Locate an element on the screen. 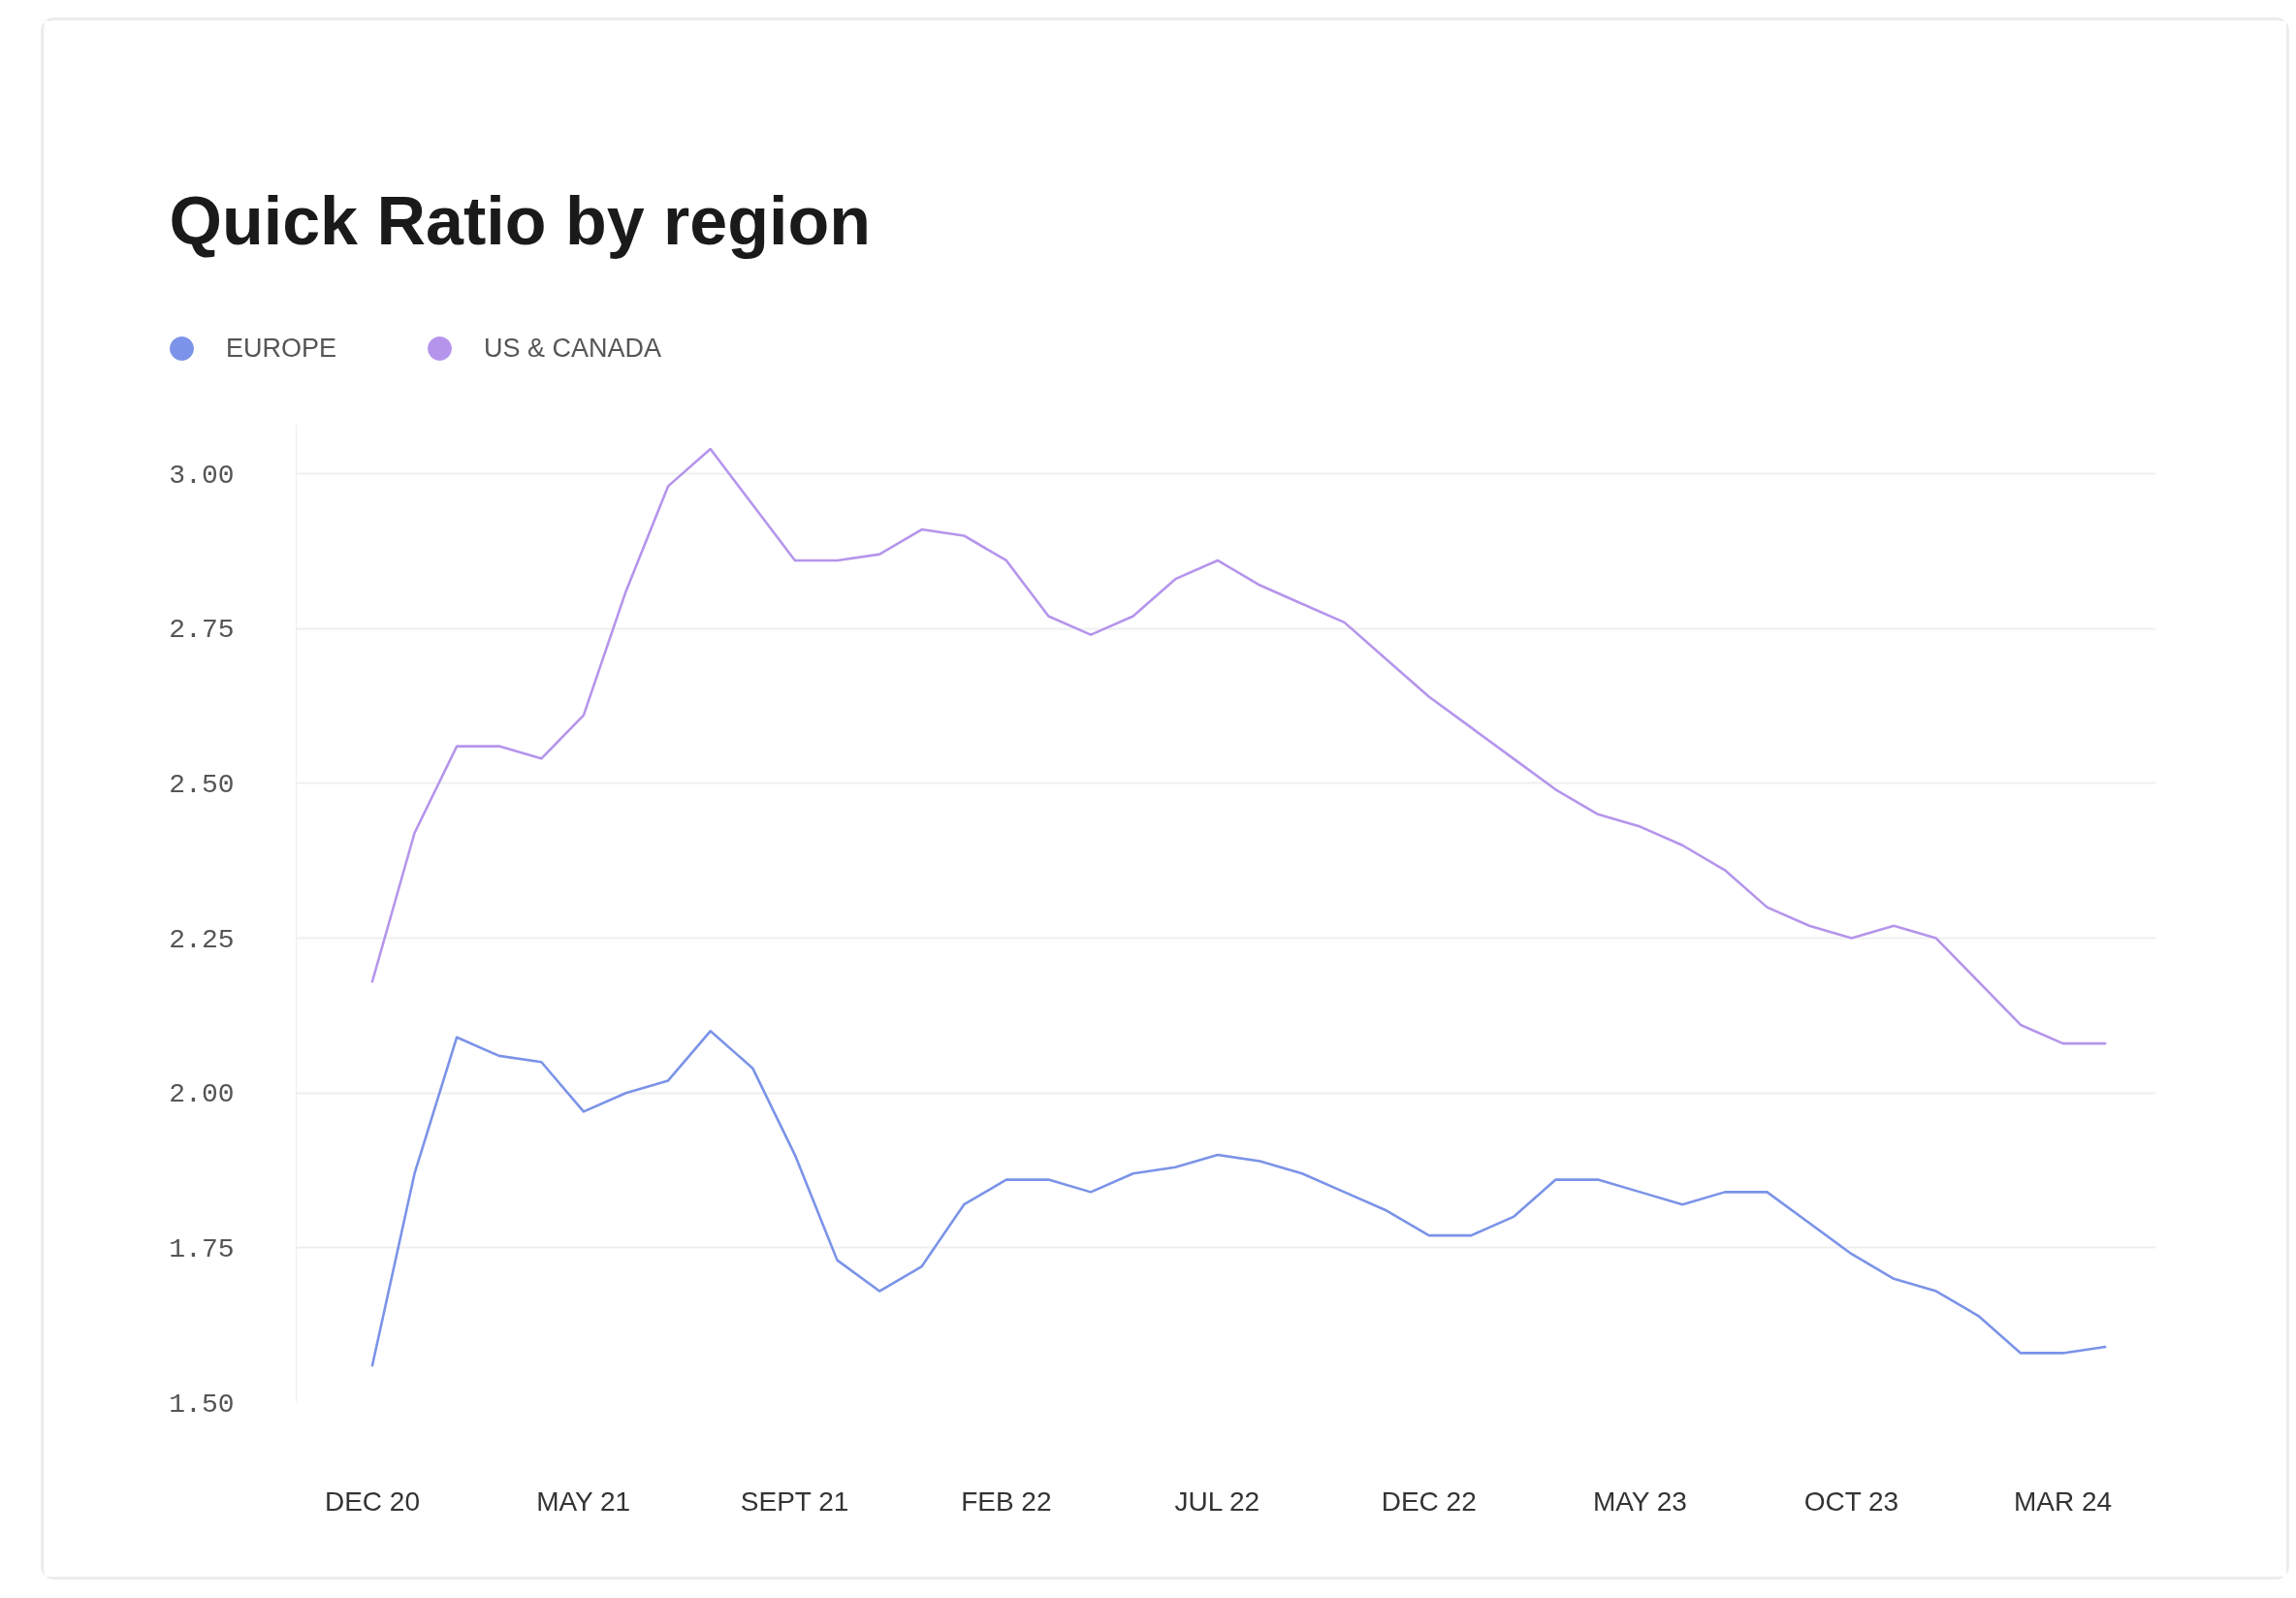 This screenshot has height=1598, width=2296. x-tick-label: MAY 23 is located at coordinates (1639, 1501).